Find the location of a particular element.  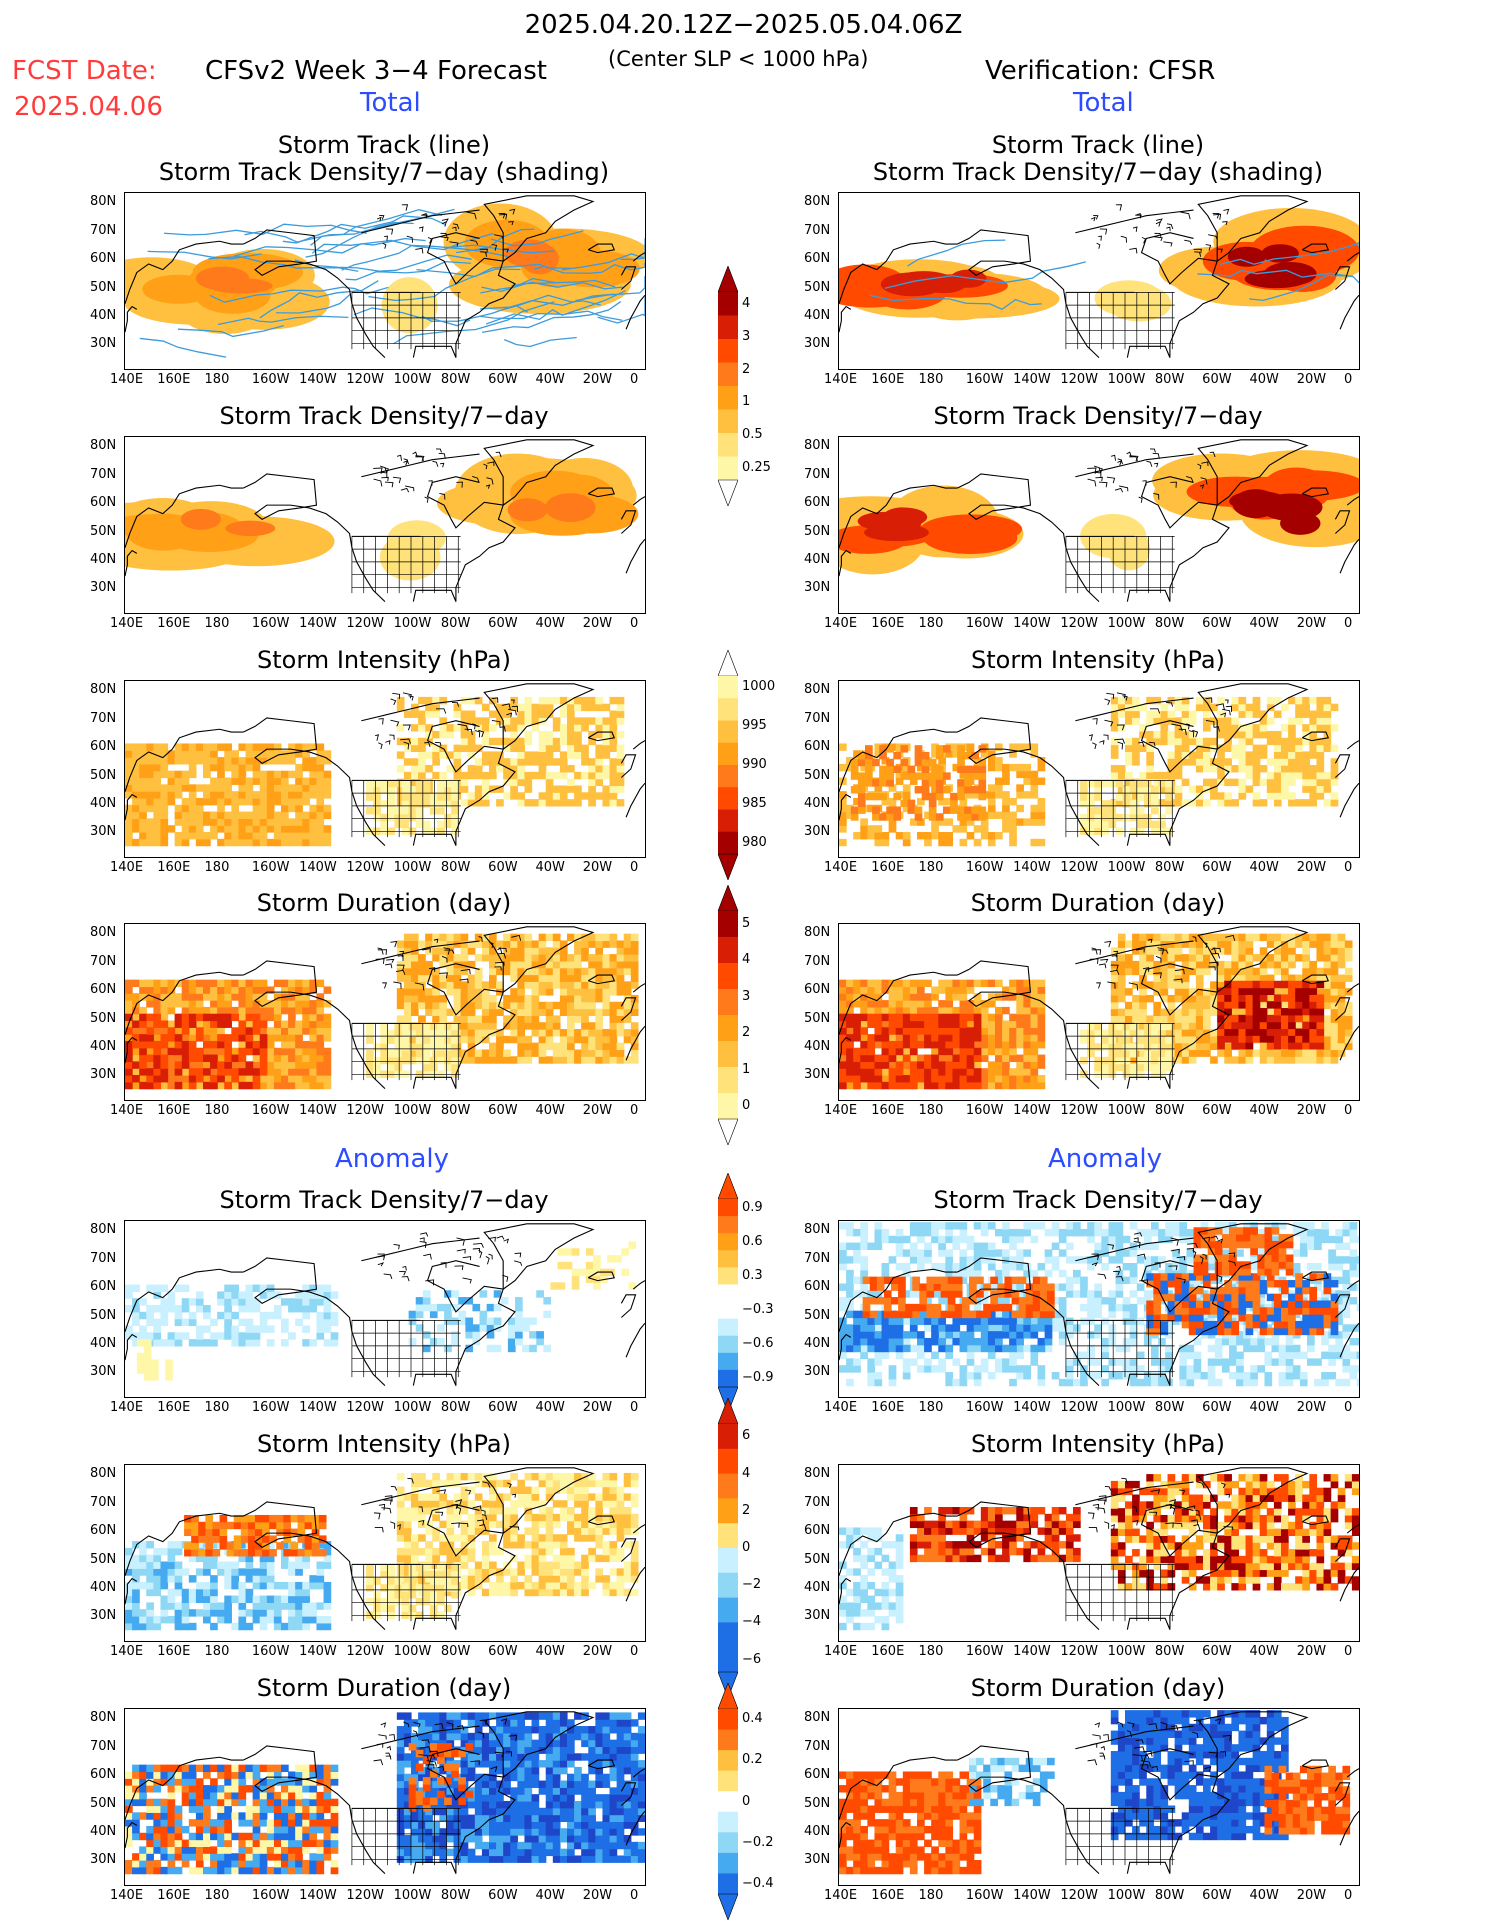

date-range: 2025.04.20.12Z−2025.05.04.06Z is located at coordinates (743, 25).